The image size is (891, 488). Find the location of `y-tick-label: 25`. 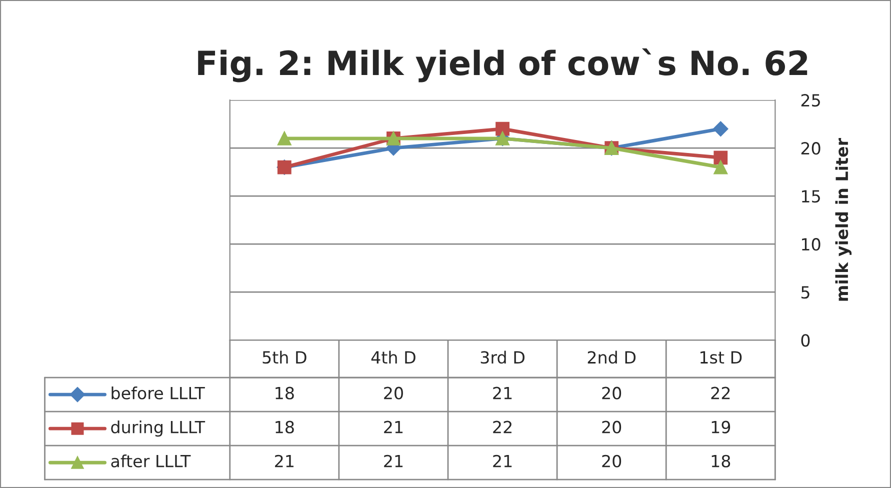

y-tick-label: 25 is located at coordinates (810, 100).